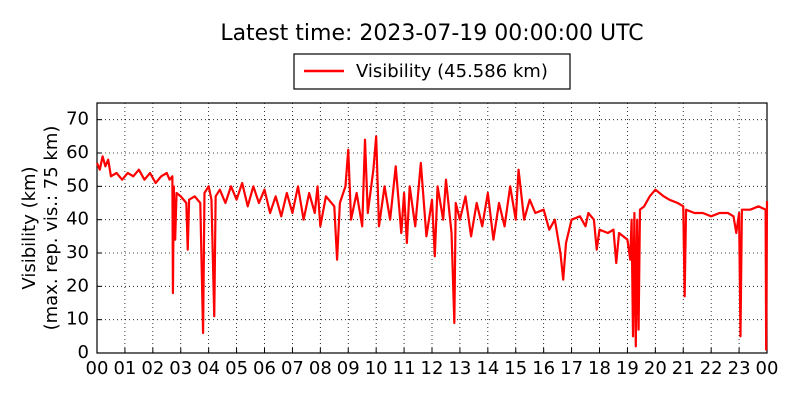  I want to click on x-tick-label: 19, so click(627, 368).